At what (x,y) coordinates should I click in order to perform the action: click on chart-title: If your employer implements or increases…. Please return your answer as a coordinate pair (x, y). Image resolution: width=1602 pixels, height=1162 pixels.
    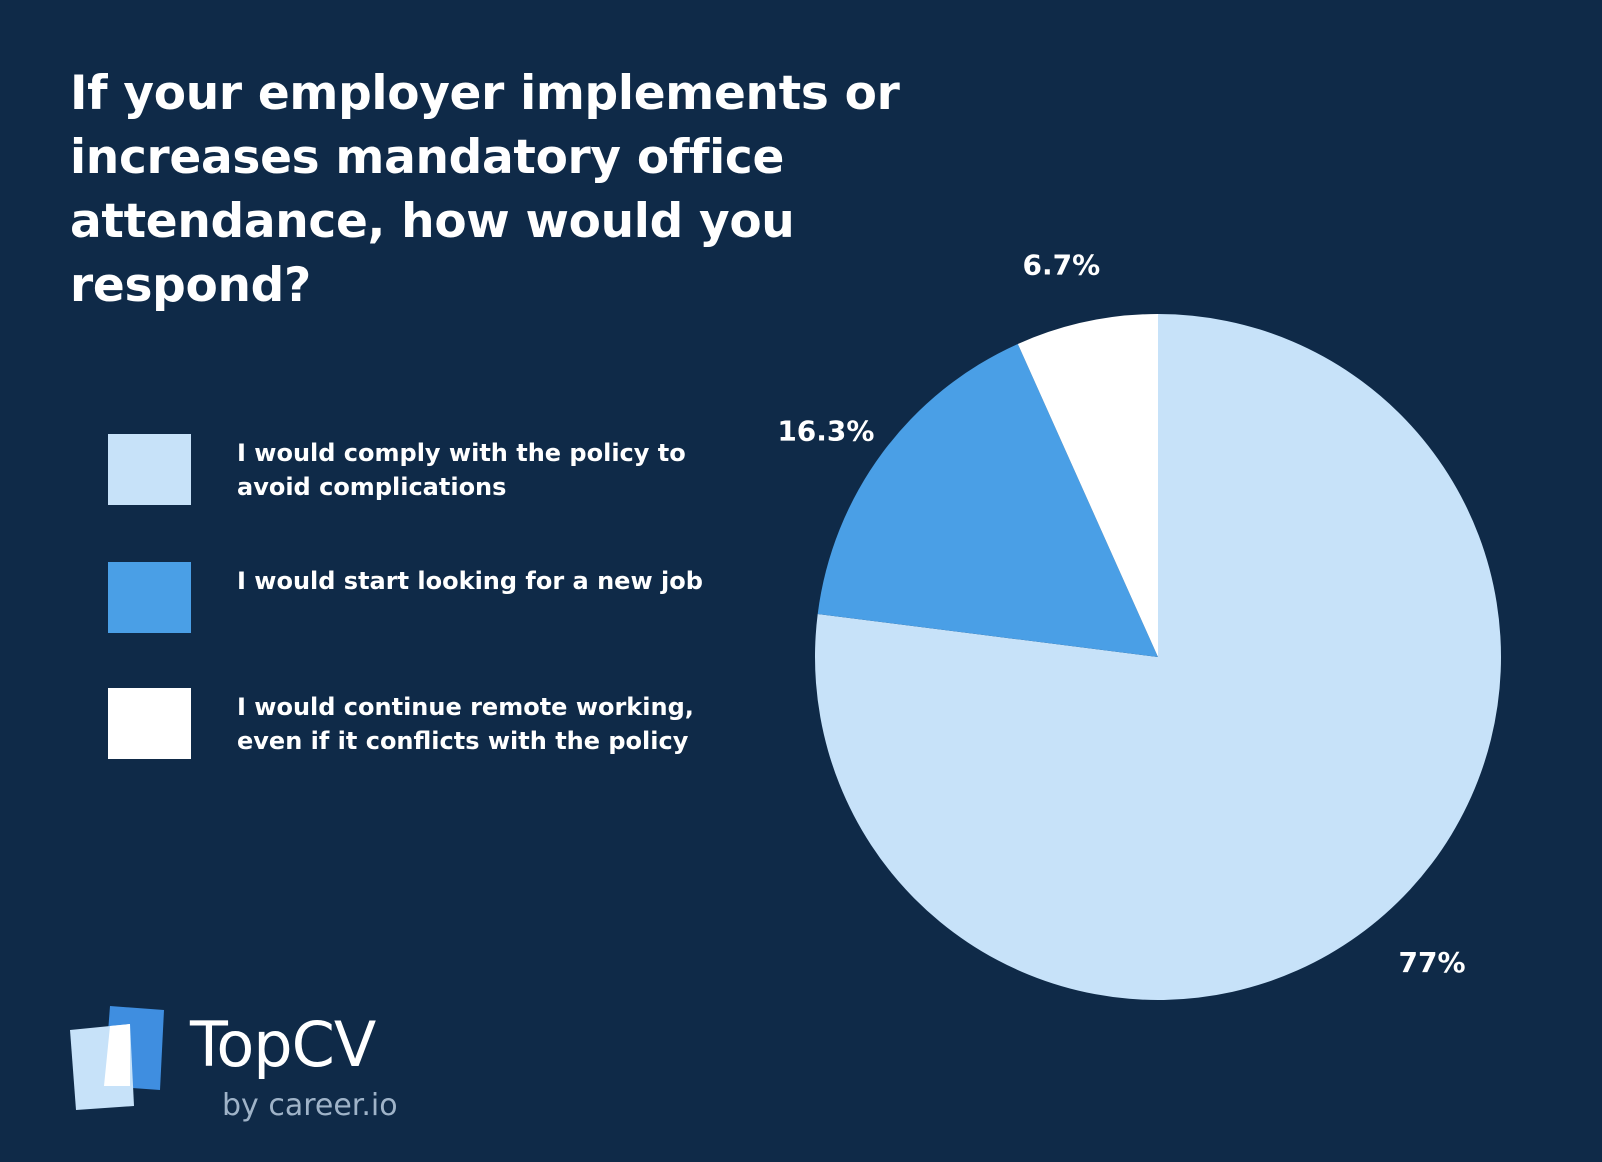
    Looking at the image, I should click on (485, 189).